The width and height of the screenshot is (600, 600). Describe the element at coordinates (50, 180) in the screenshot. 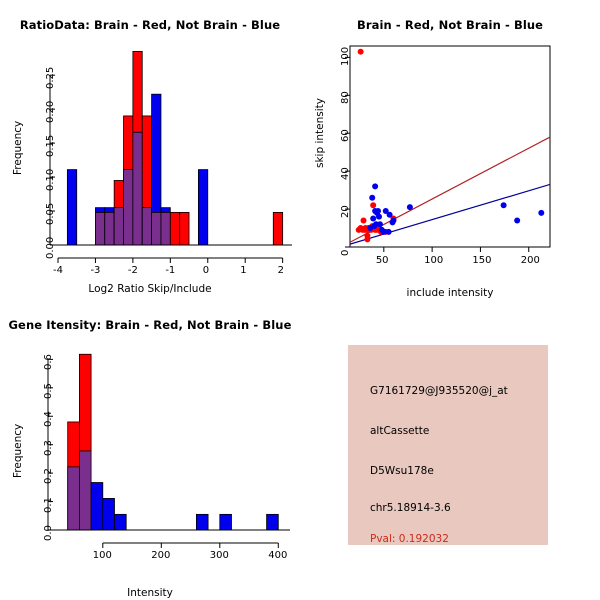

I see `ratio-hist-ytick: 0.10` at that location.